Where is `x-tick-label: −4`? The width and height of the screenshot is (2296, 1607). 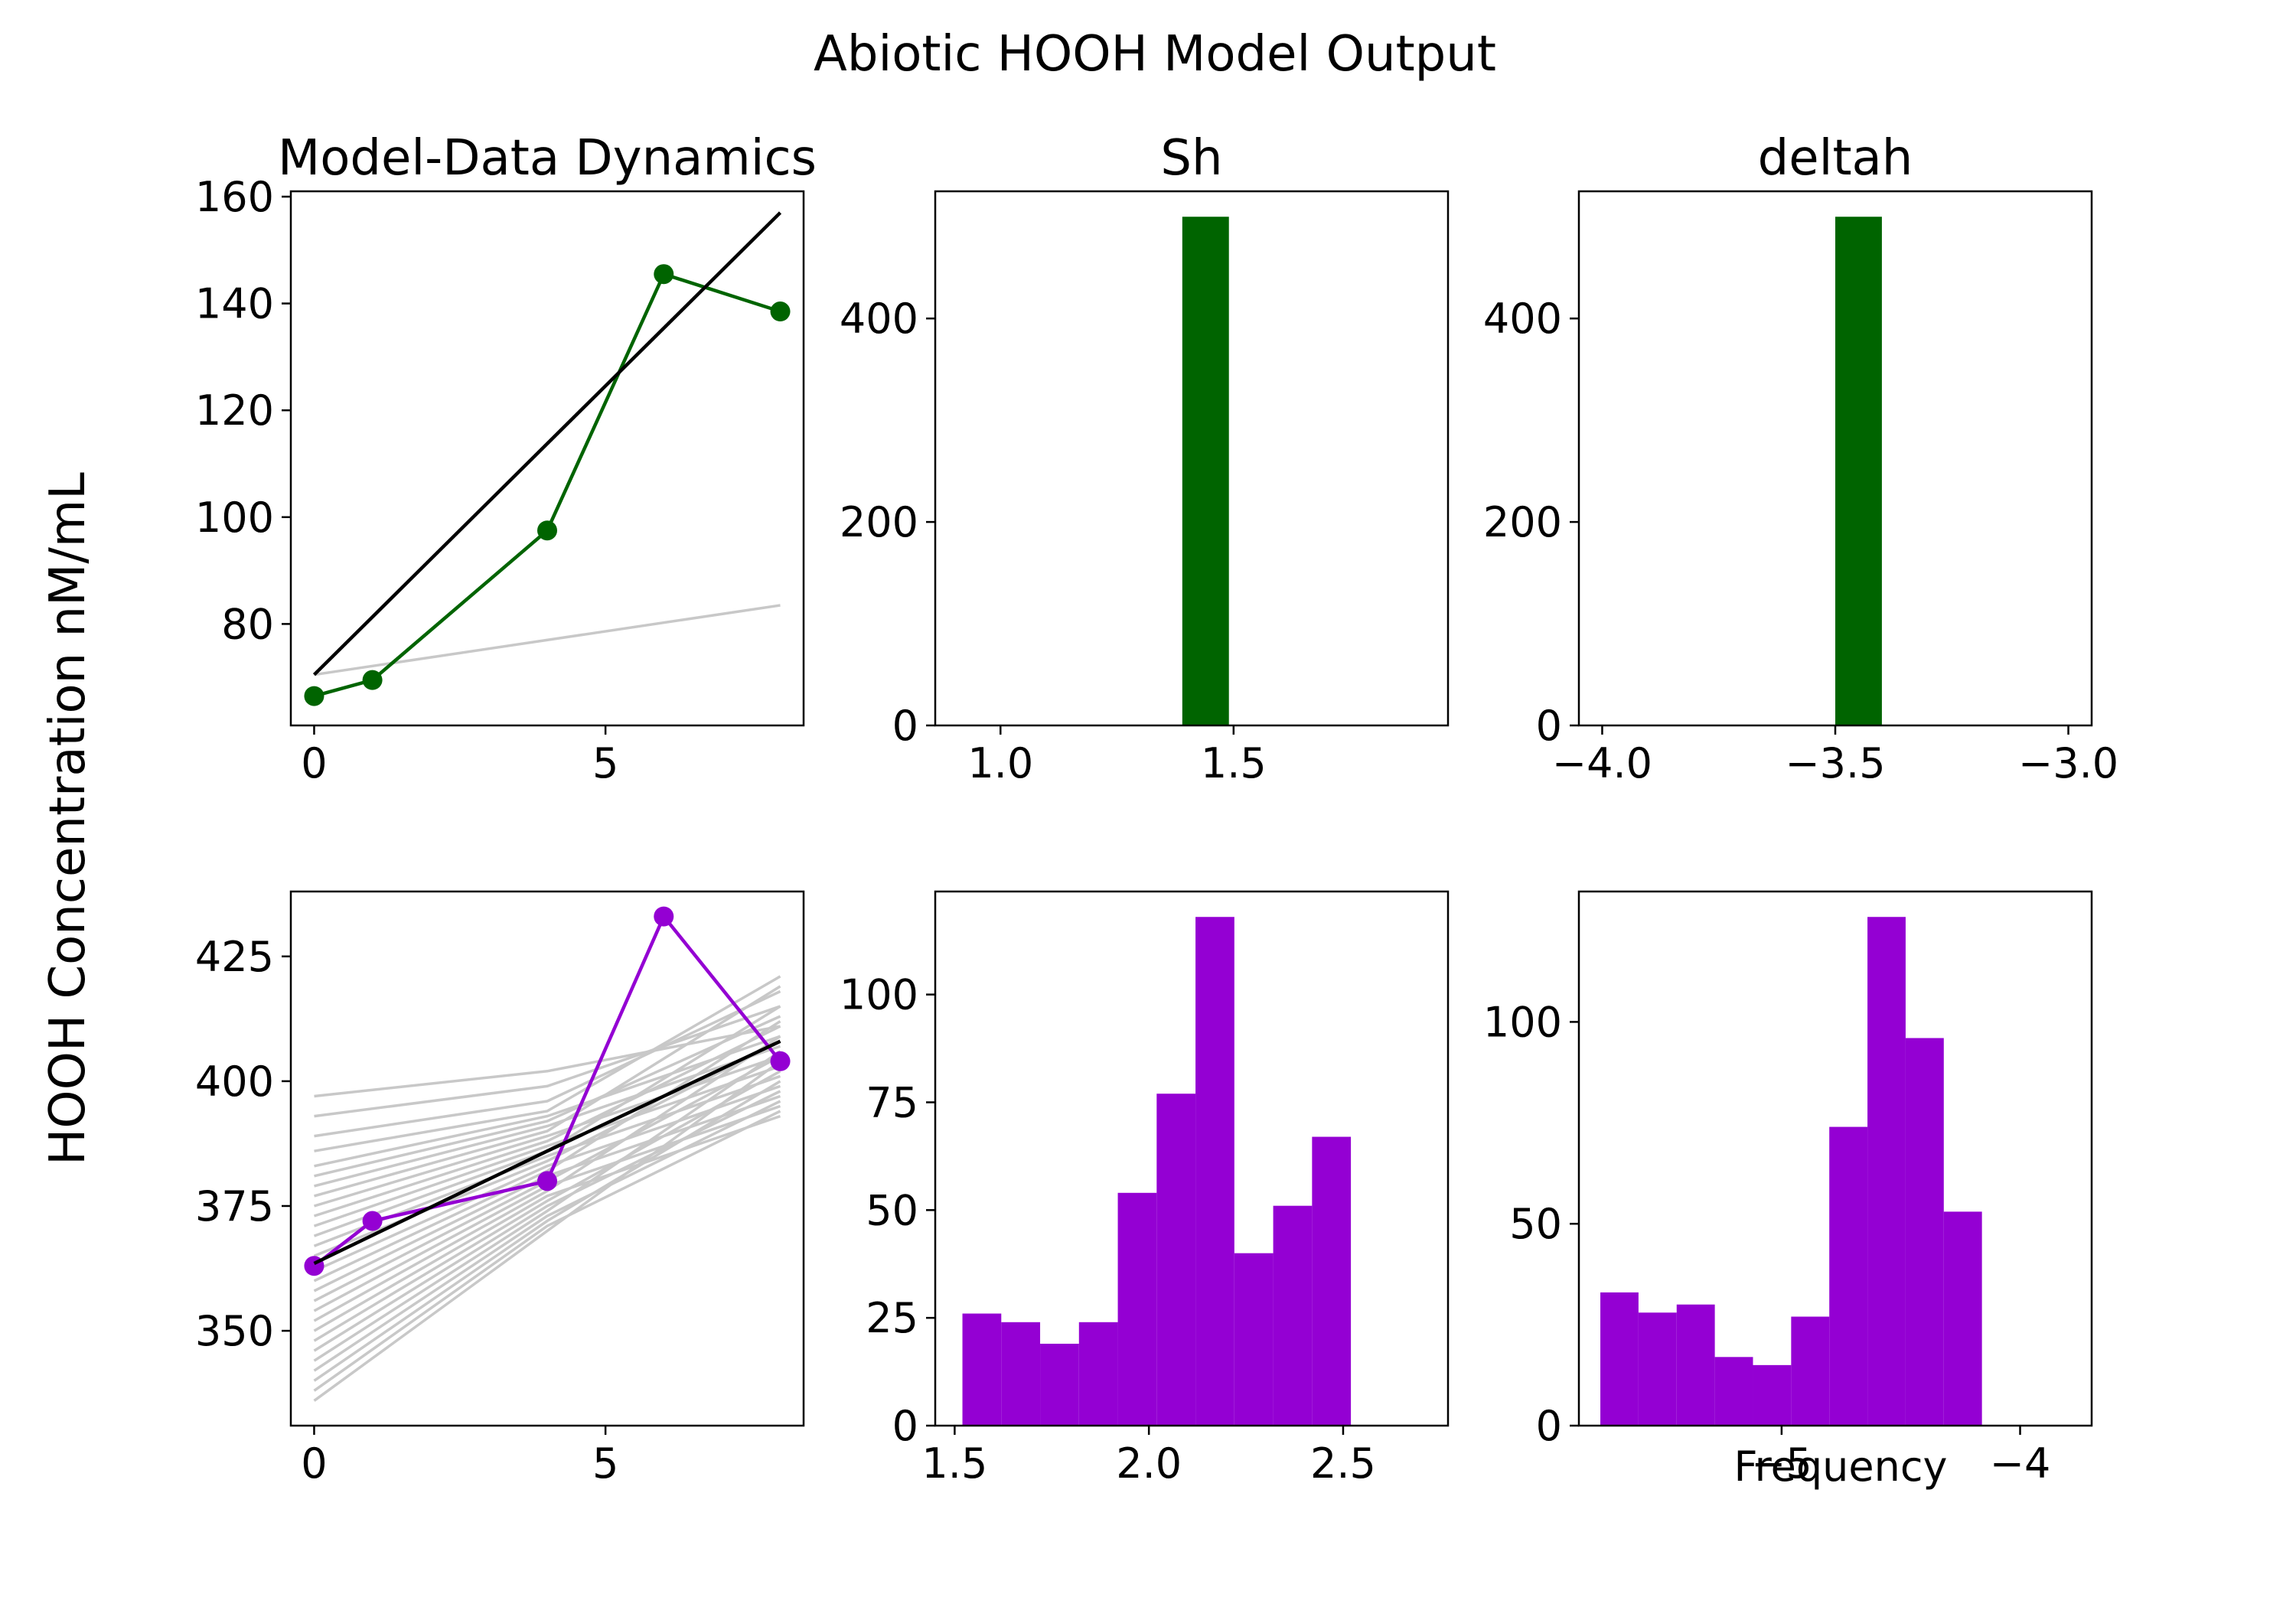 x-tick-label: −4 is located at coordinates (2020, 1463).